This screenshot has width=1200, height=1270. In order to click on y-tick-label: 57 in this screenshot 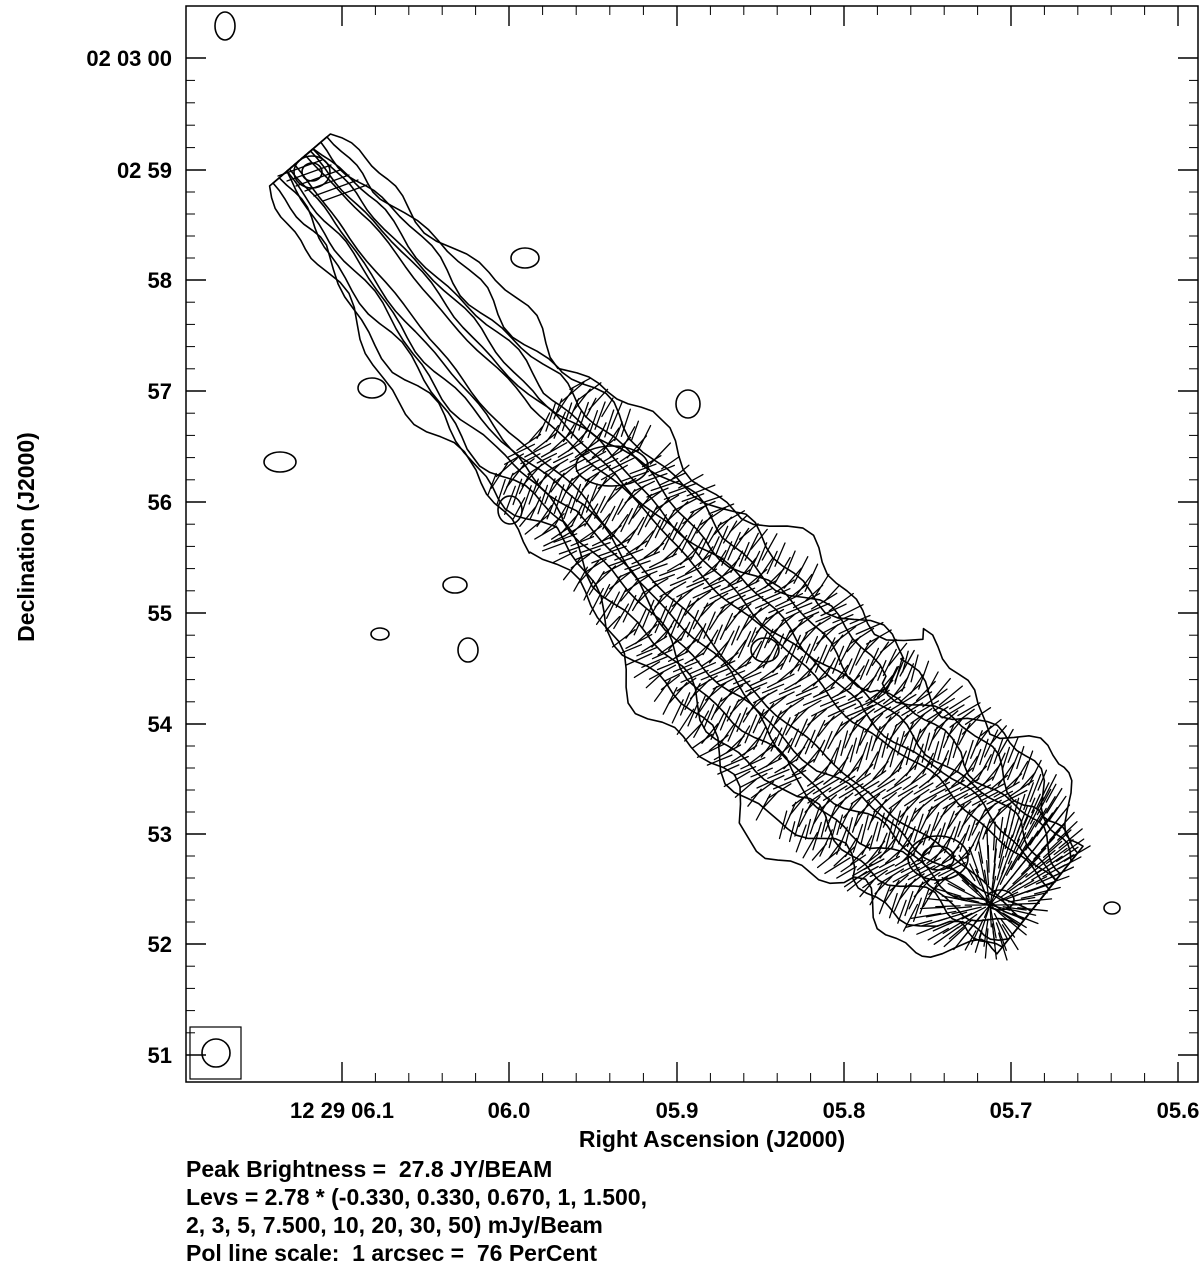, I will do `click(160, 391)`.